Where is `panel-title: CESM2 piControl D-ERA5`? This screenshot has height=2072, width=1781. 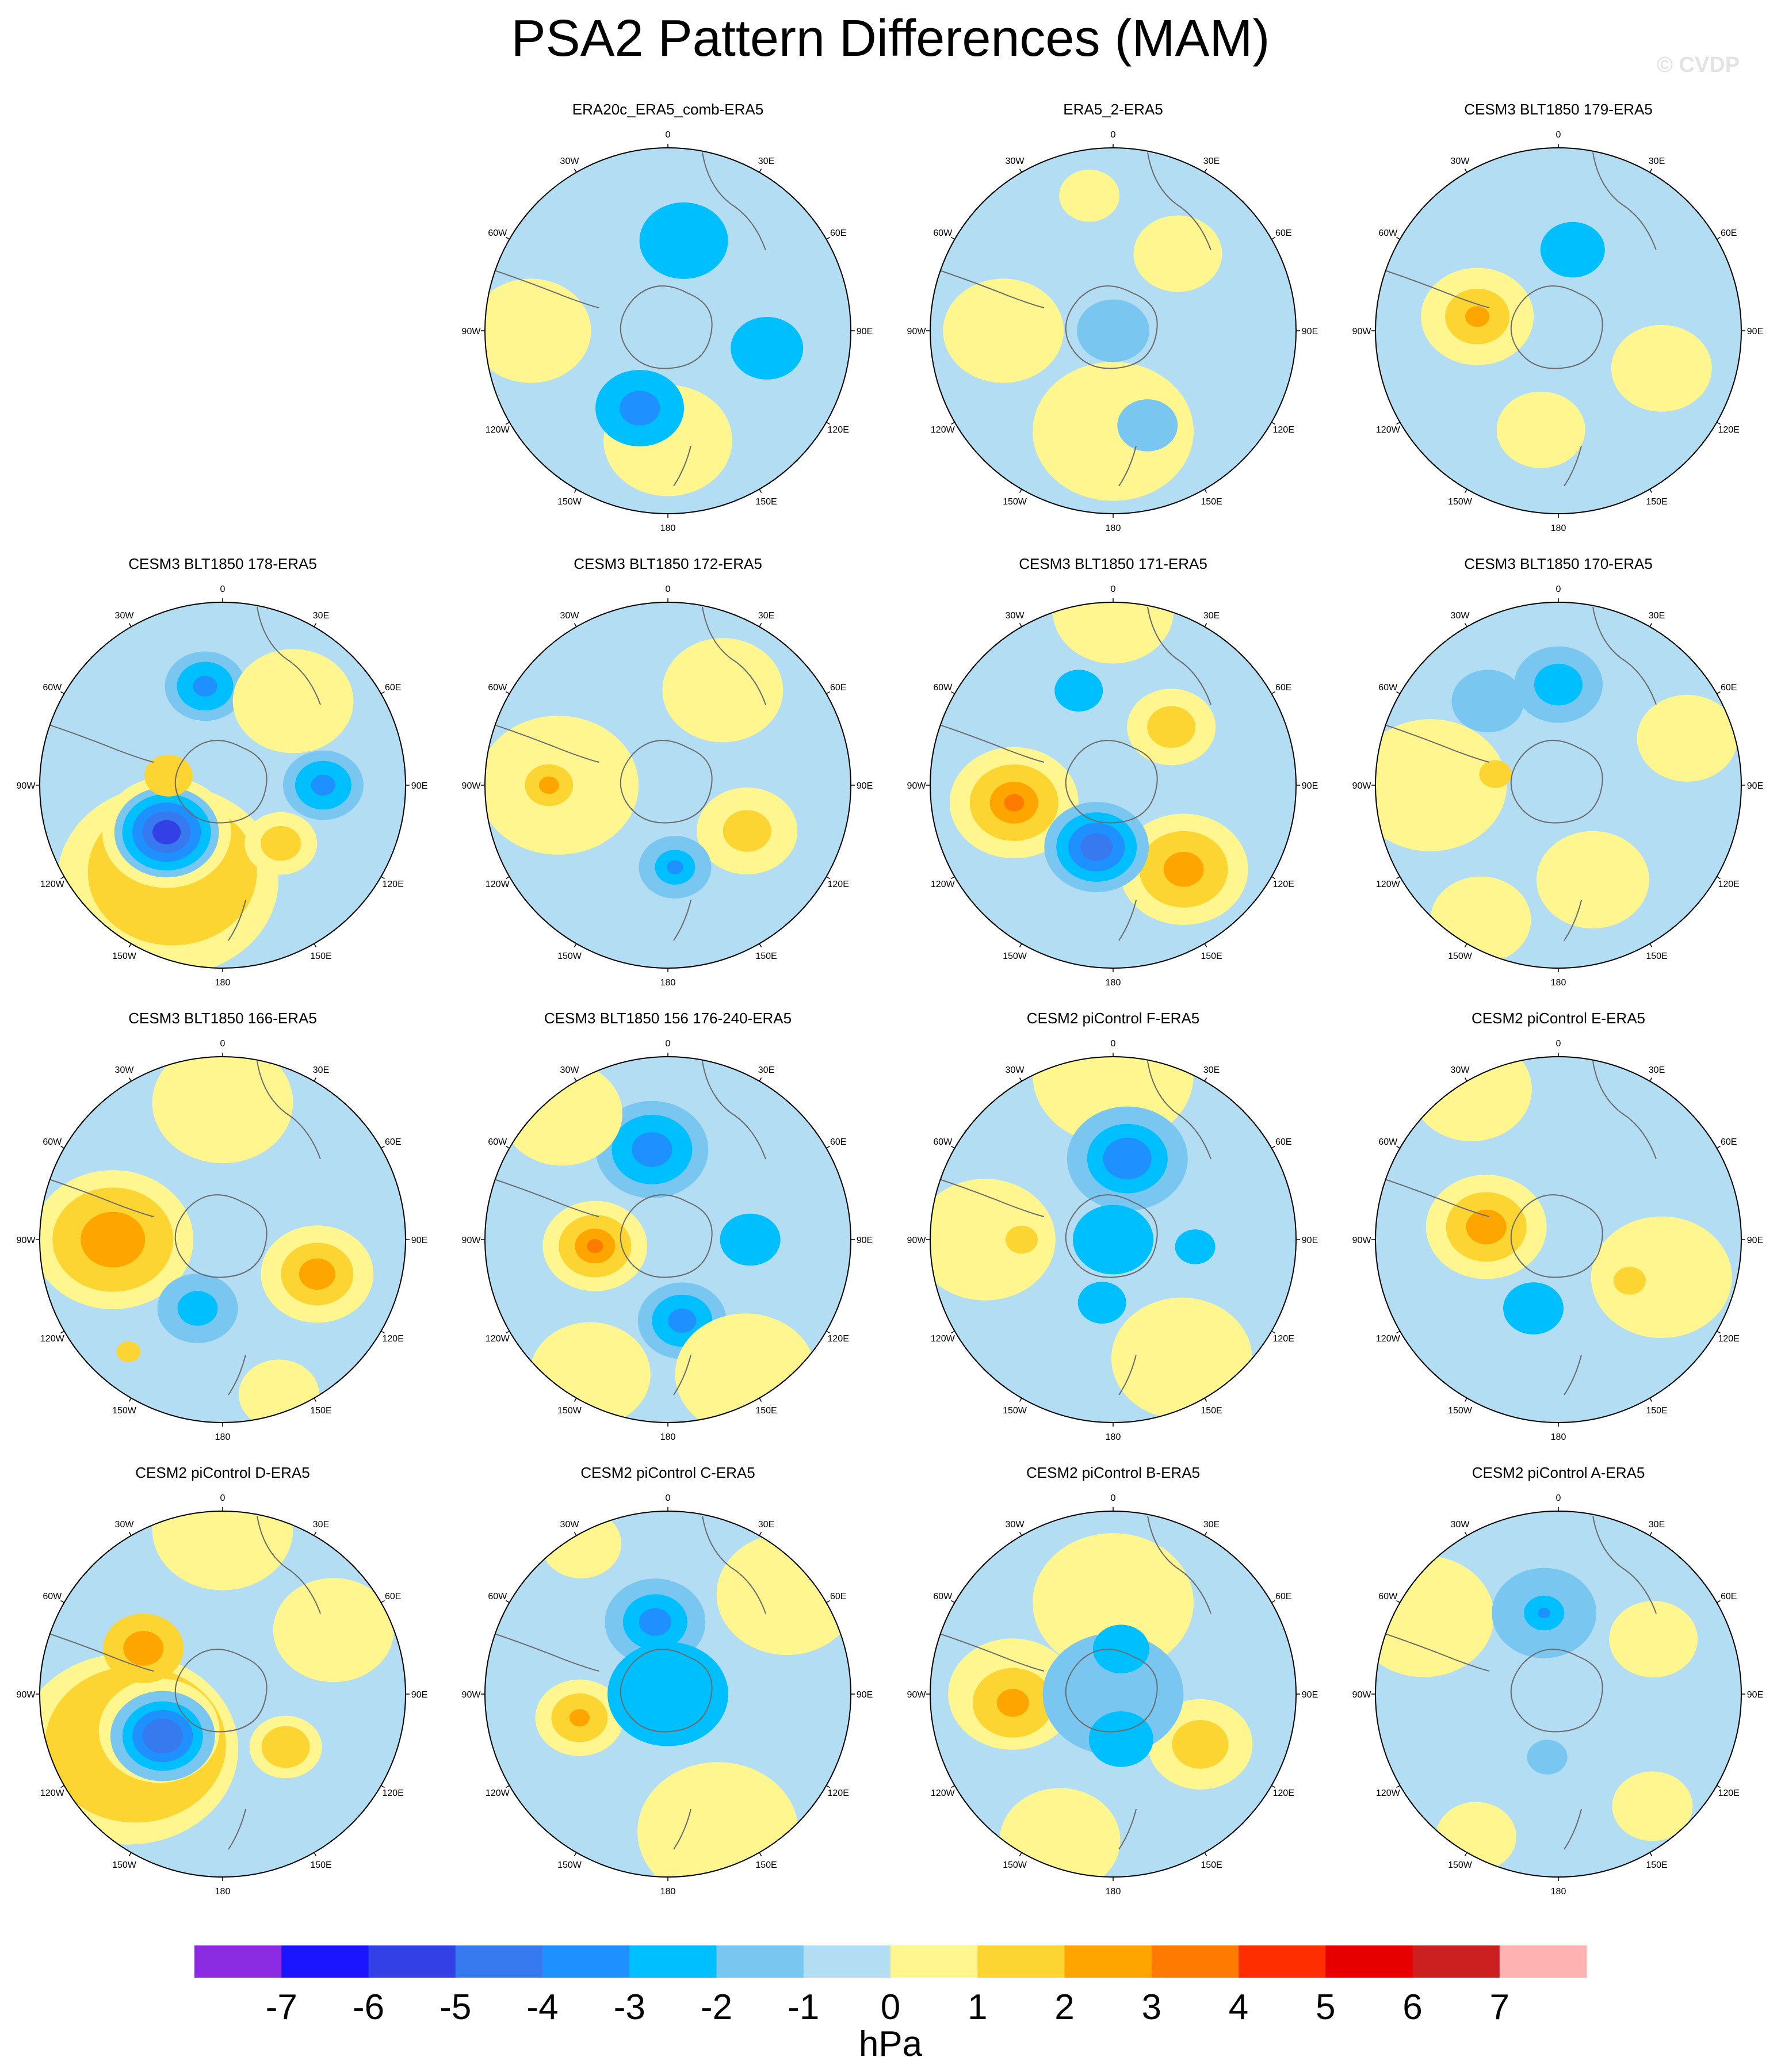 panel-title: CESM2 piControl D-ERA5 is located at coordinates (222, 1472).